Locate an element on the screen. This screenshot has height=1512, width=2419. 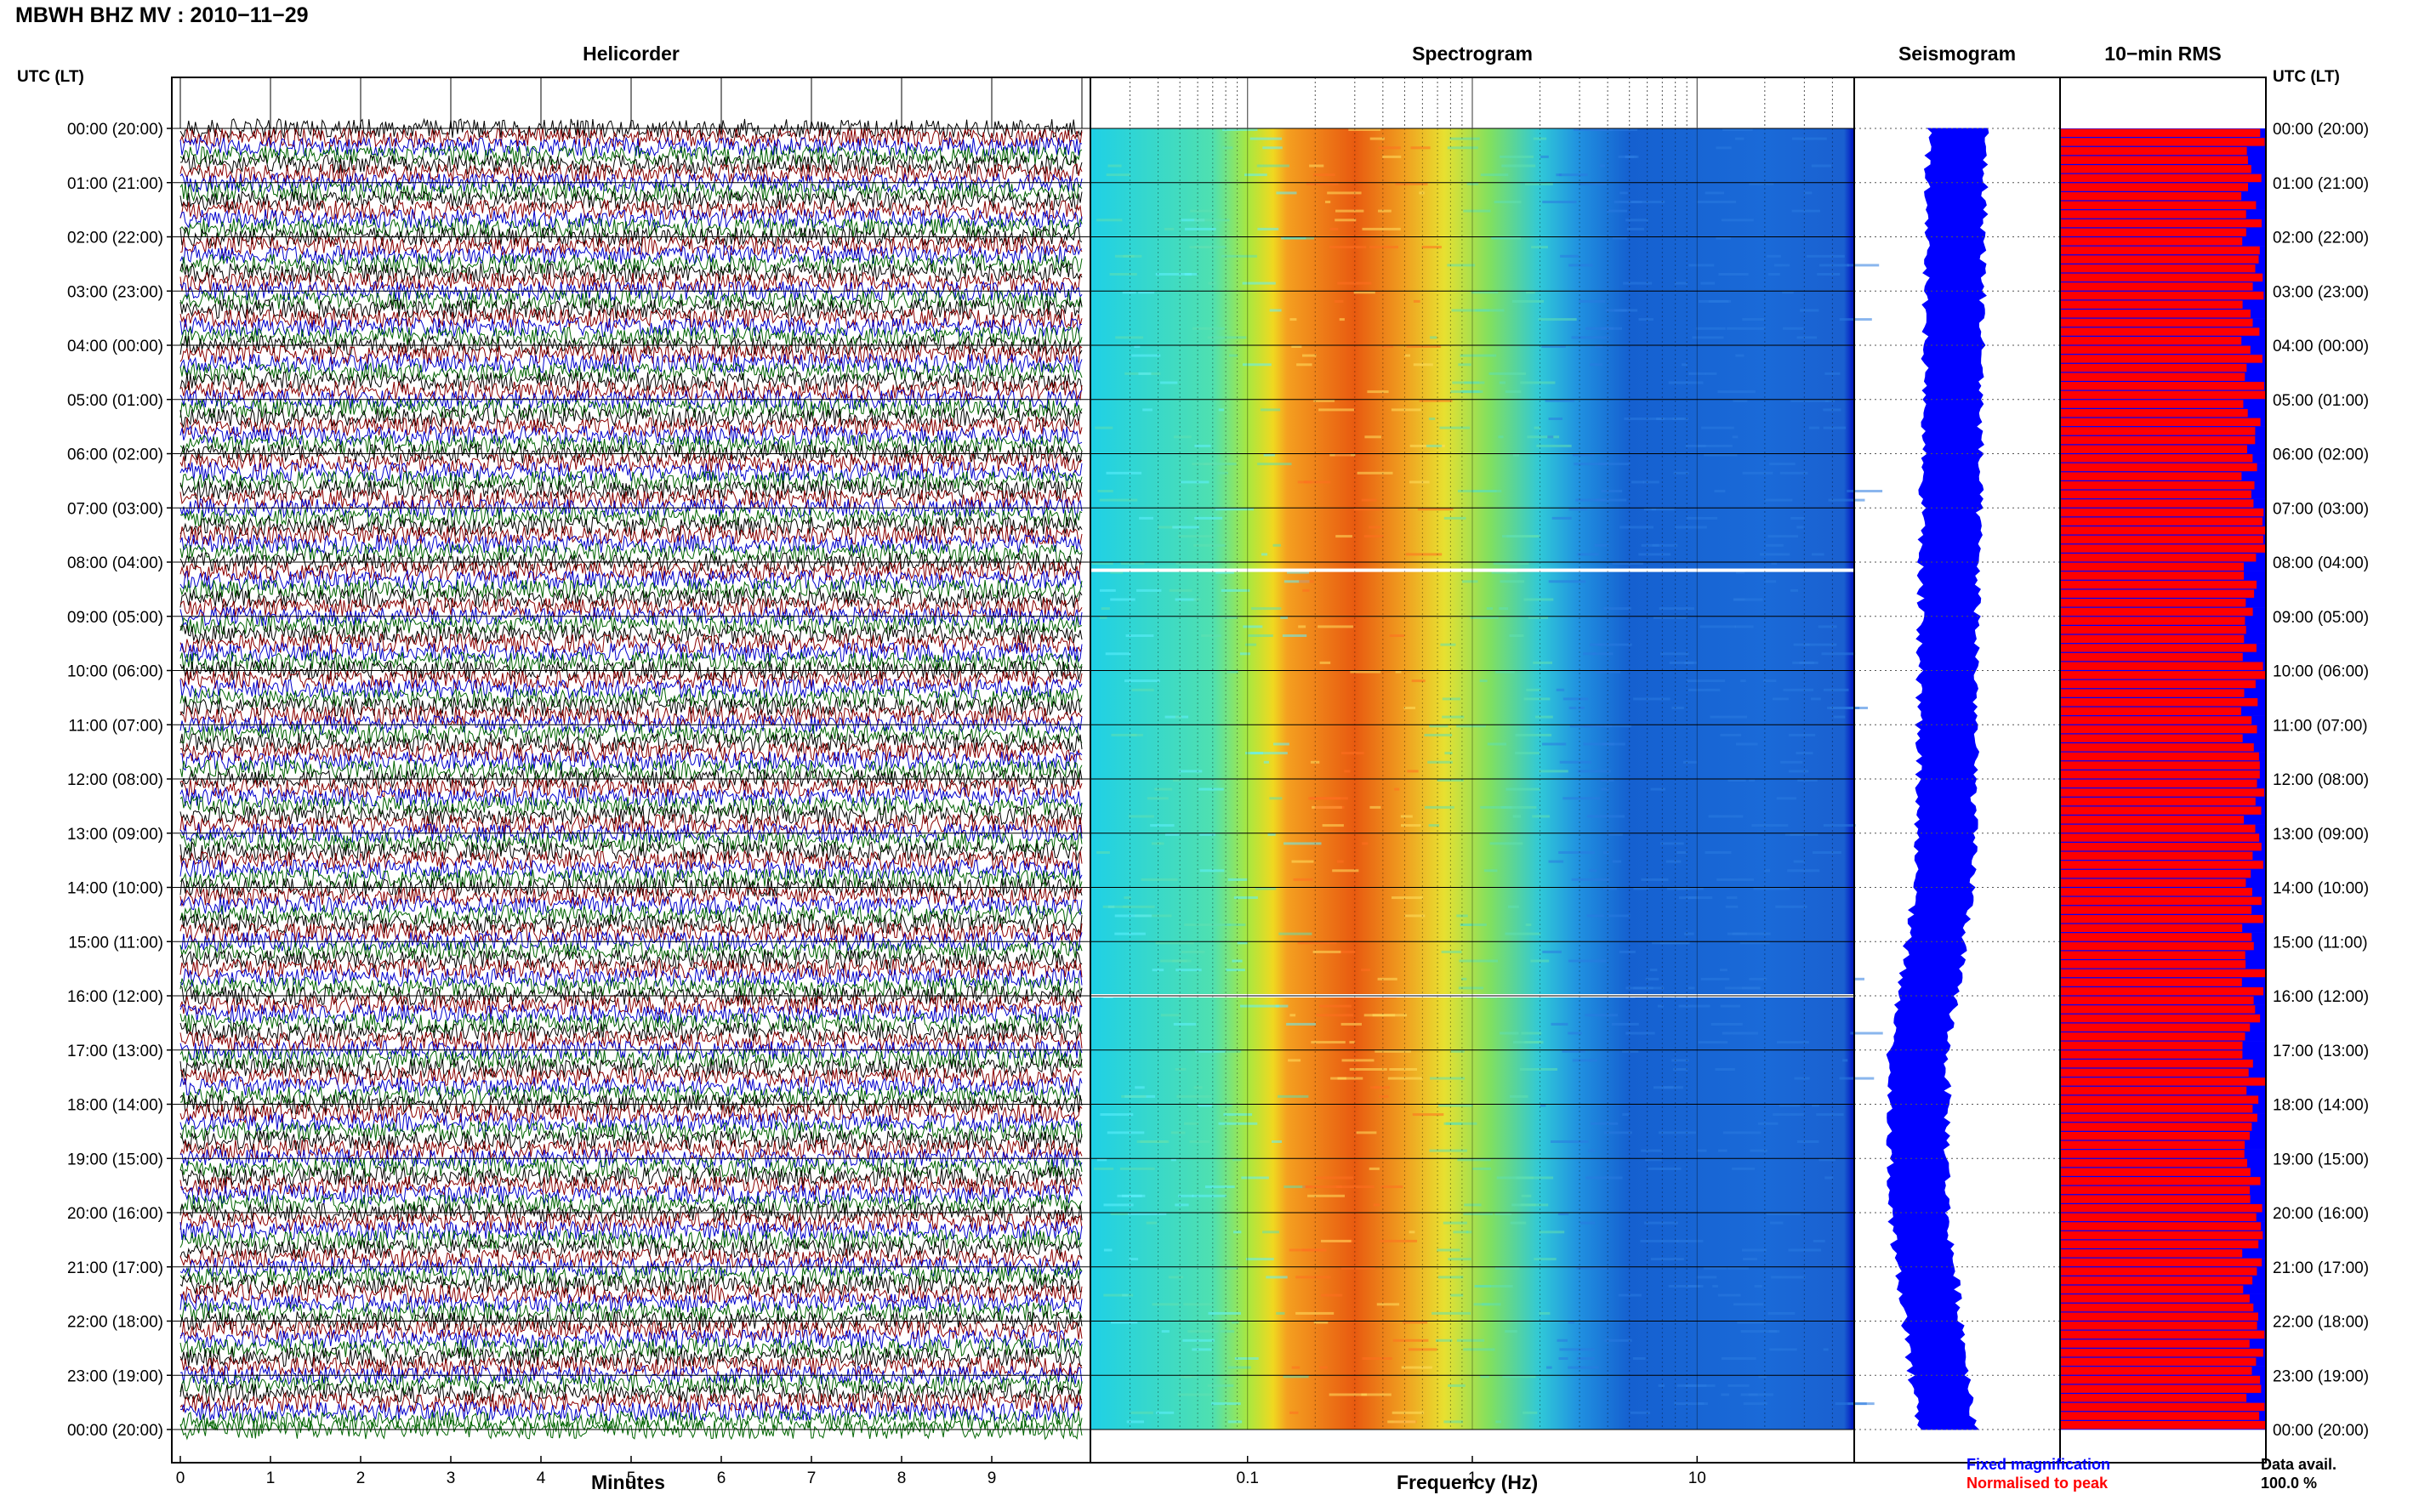
hour-tick-label: 06:00 (02:00) is located at coordinates (115, 455).